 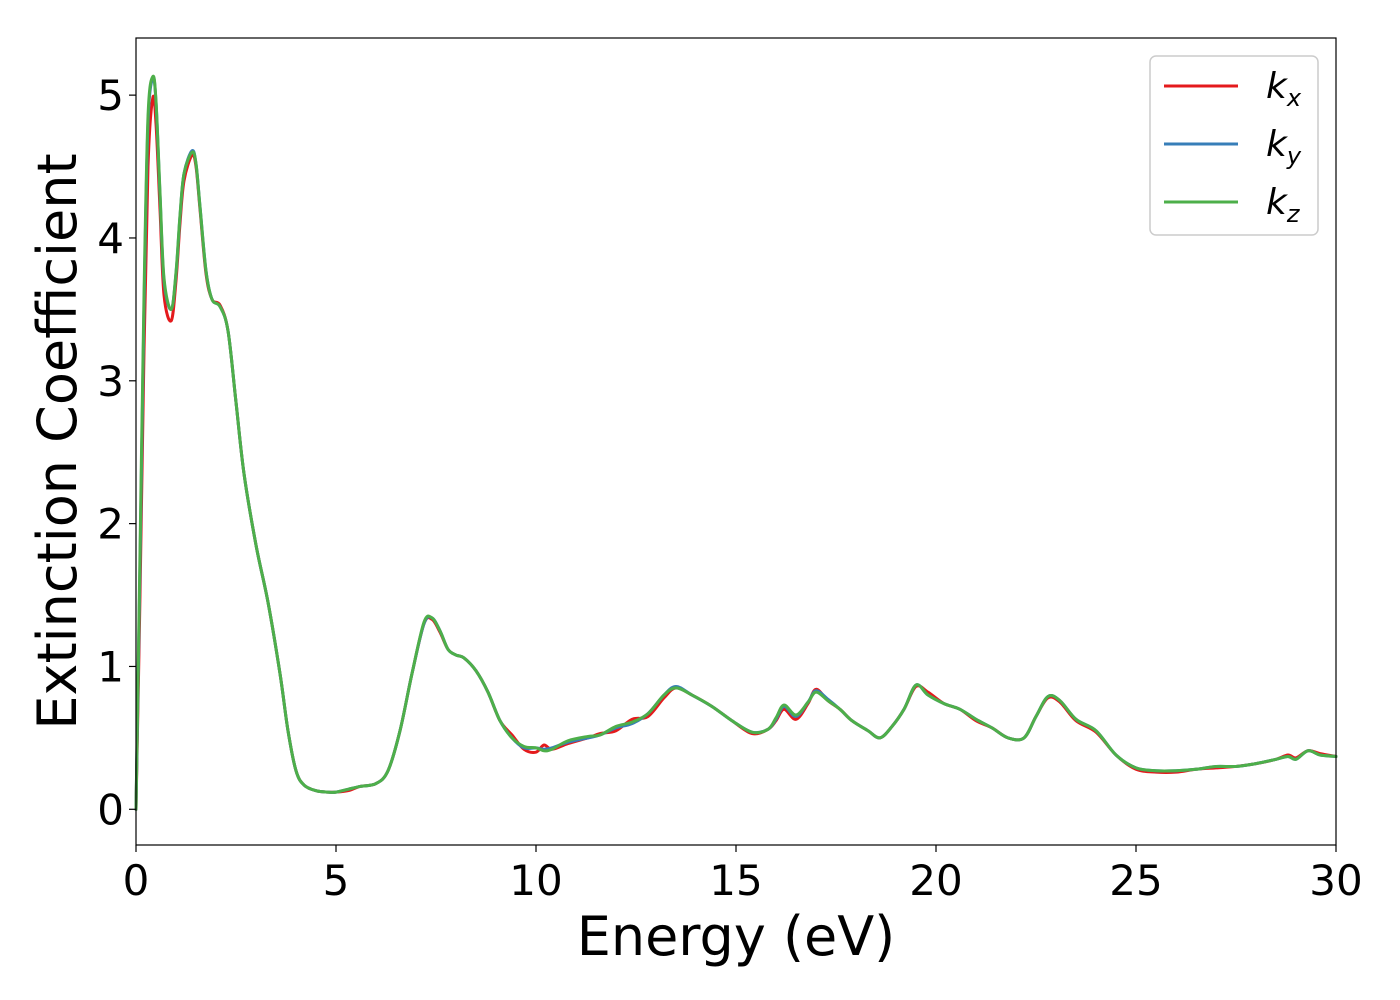 I want to click on legend-label-k-y: ky, so click(x=1284, y=147).